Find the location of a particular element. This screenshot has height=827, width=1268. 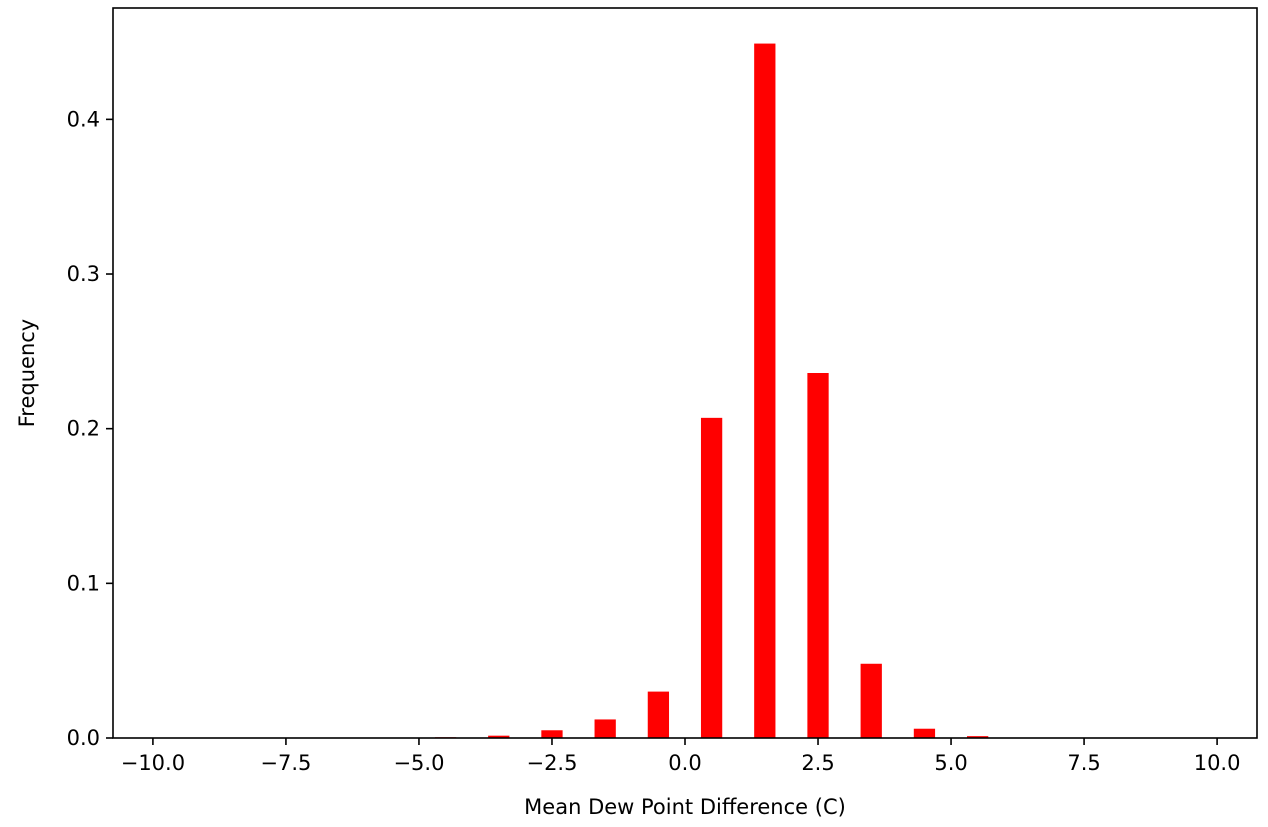

x-tick-label: 0.0 is located at coordinates (684, 763).